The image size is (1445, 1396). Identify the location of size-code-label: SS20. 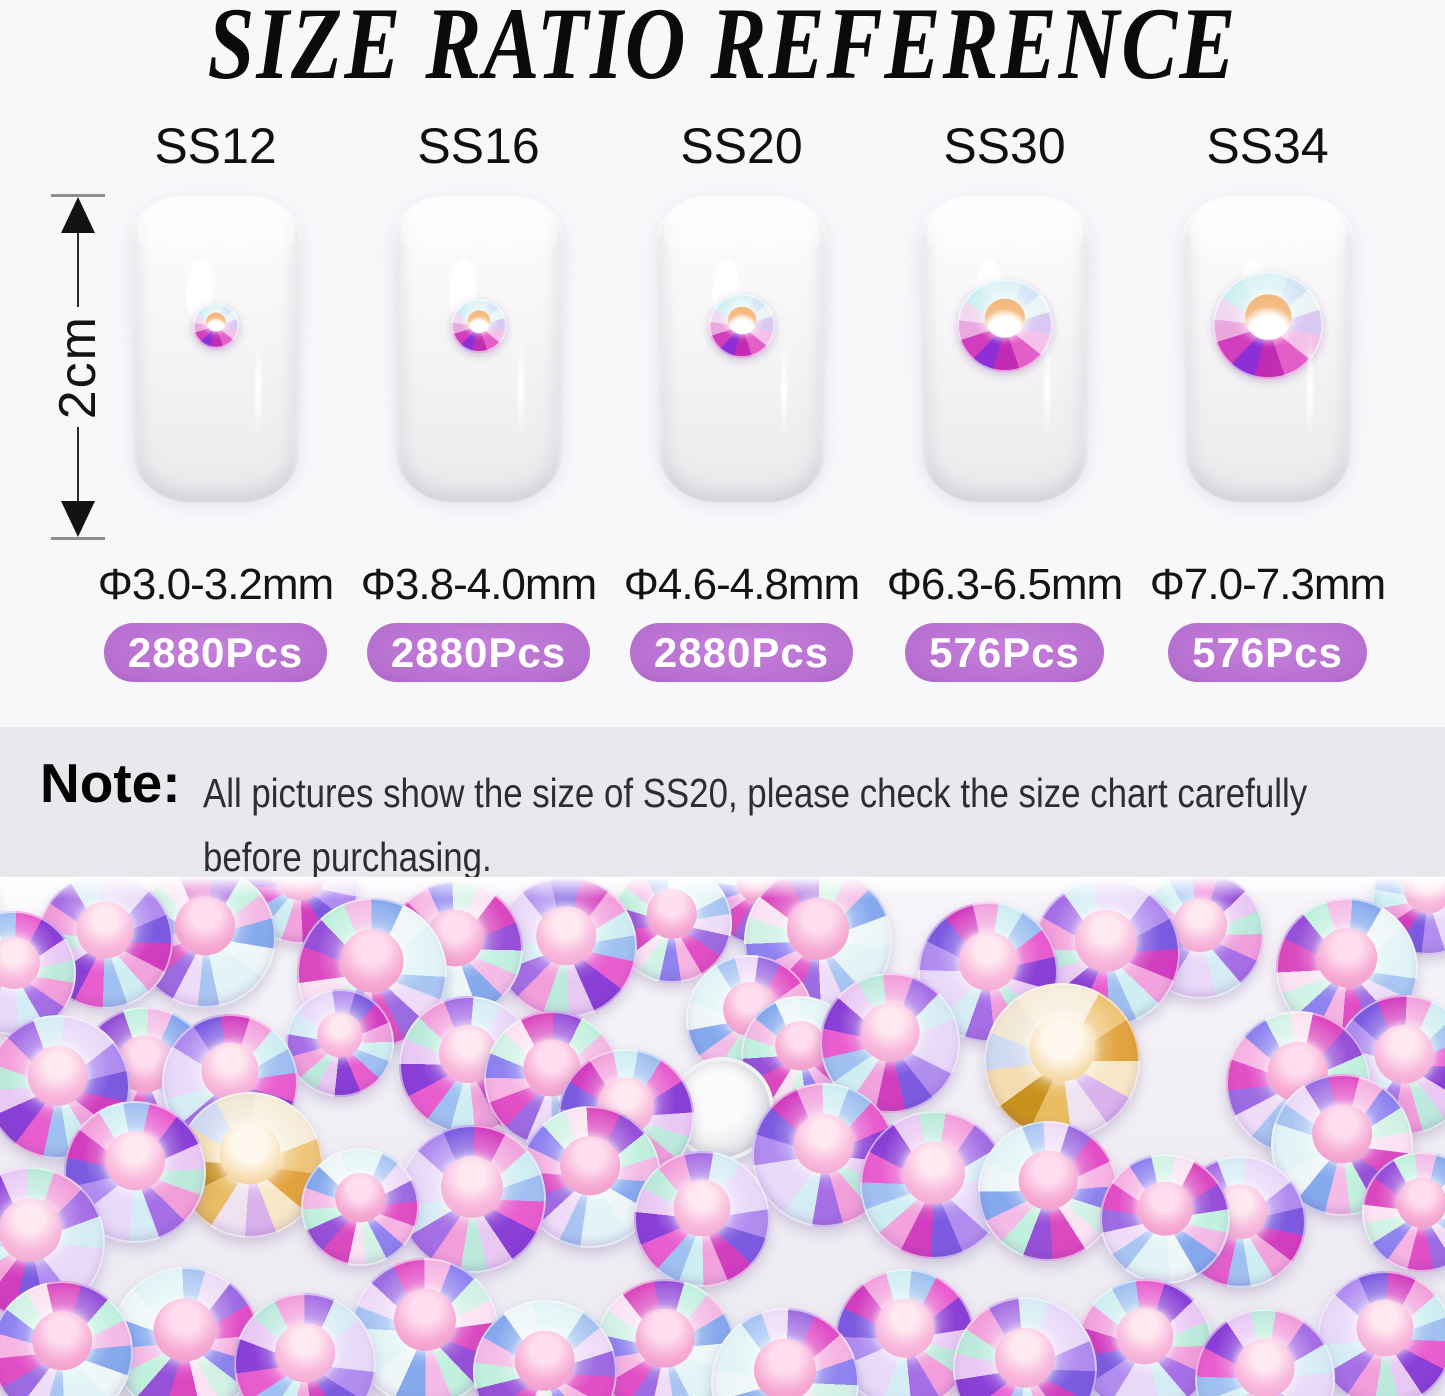
(741, 146).